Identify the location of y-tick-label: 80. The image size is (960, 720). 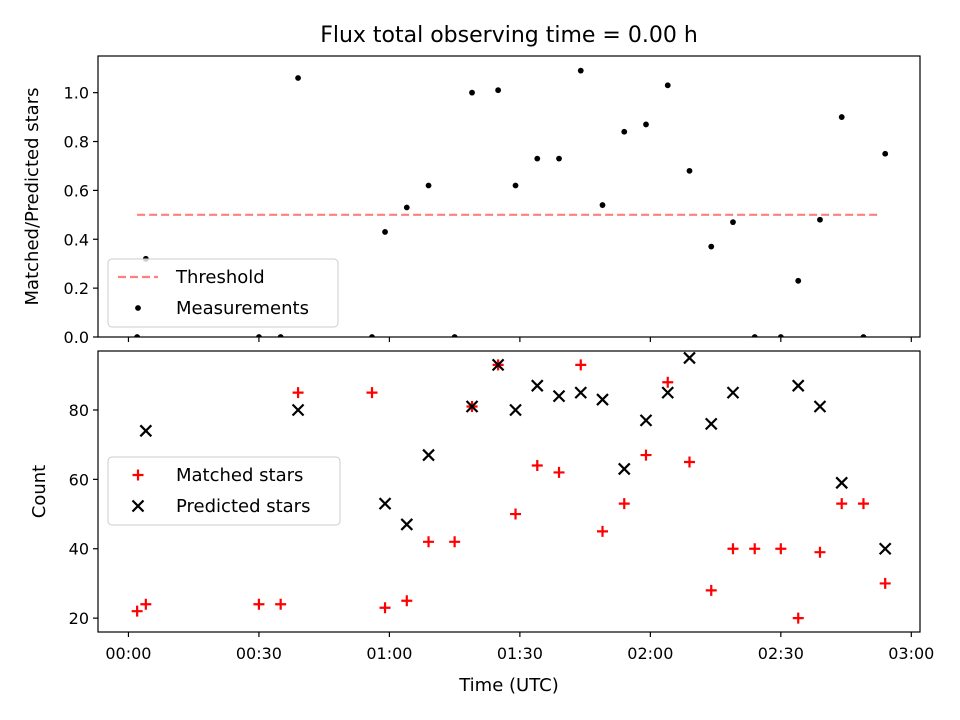
(79, 410).